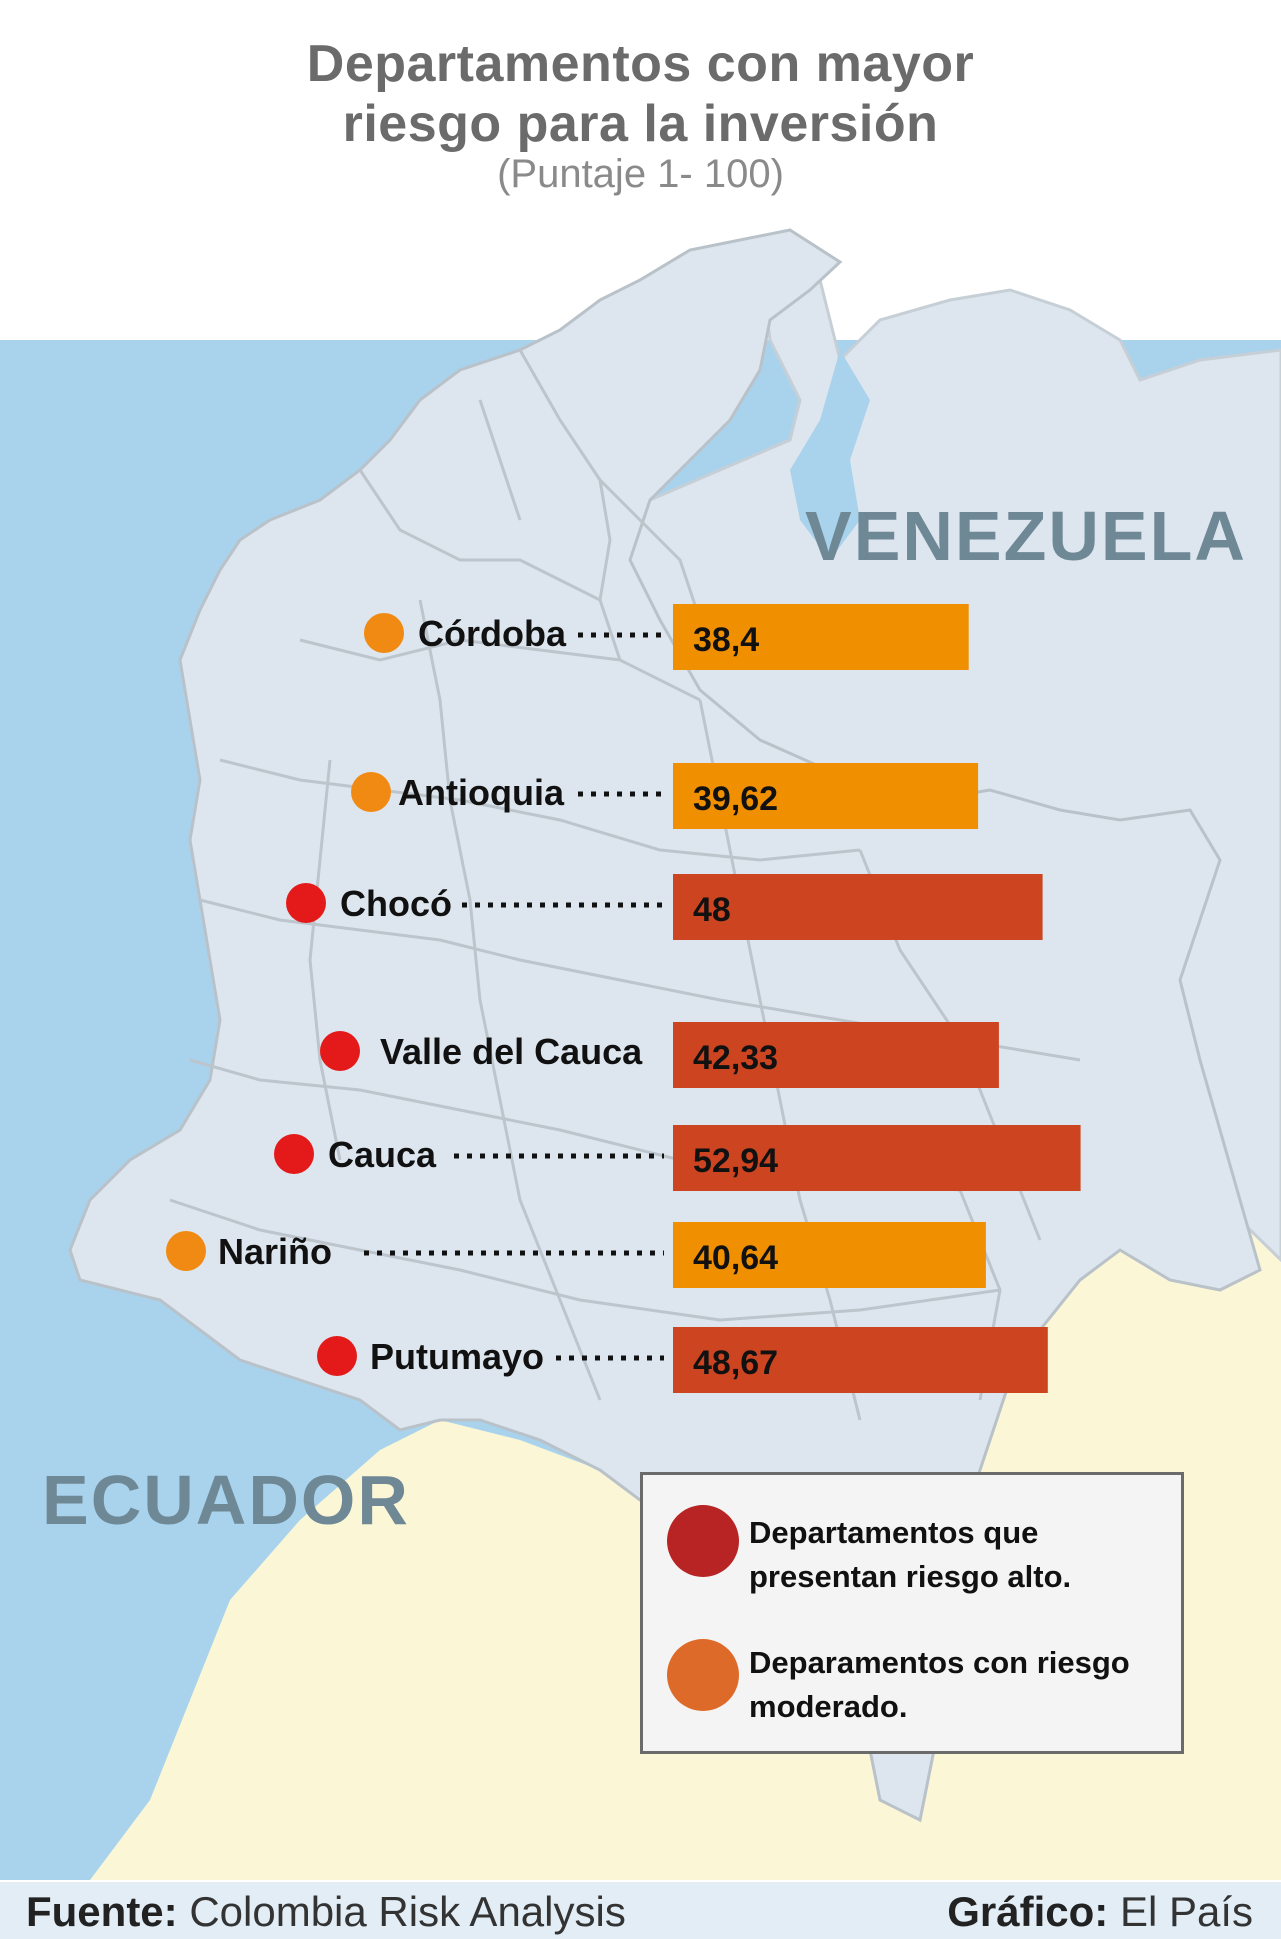  What do you see at coordinates (910, 1554) in the screenshot?
I see `legend-high-risk-label: Departamentos que presentan riesgo alto.` at bounding box center [910, 1554].